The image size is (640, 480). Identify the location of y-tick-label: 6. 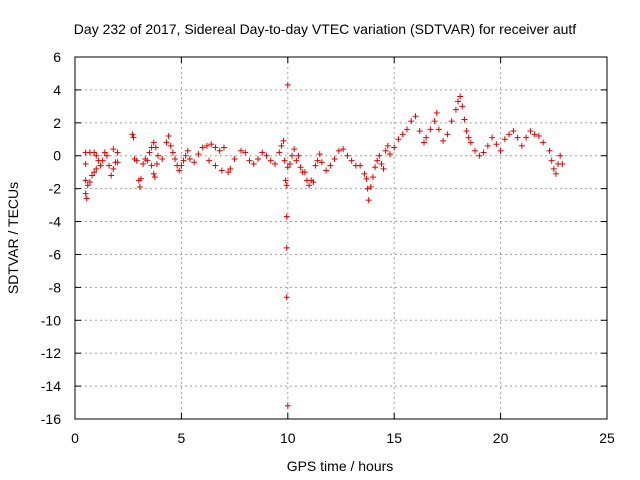
(57, 57).